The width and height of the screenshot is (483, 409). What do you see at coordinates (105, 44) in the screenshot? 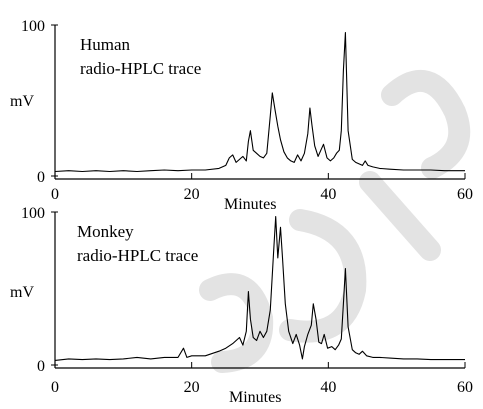
I see `panel-annotation-line-1: Human` at bounding box center [105, 44].